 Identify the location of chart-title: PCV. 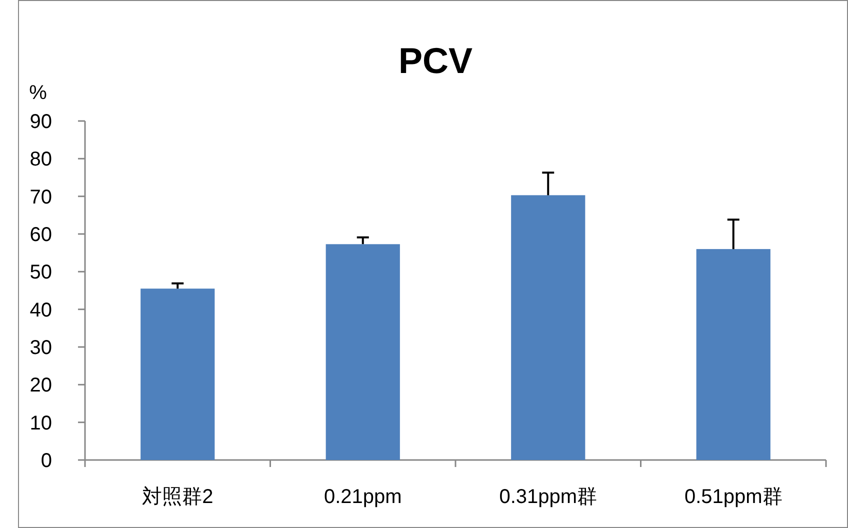
(435, 60).